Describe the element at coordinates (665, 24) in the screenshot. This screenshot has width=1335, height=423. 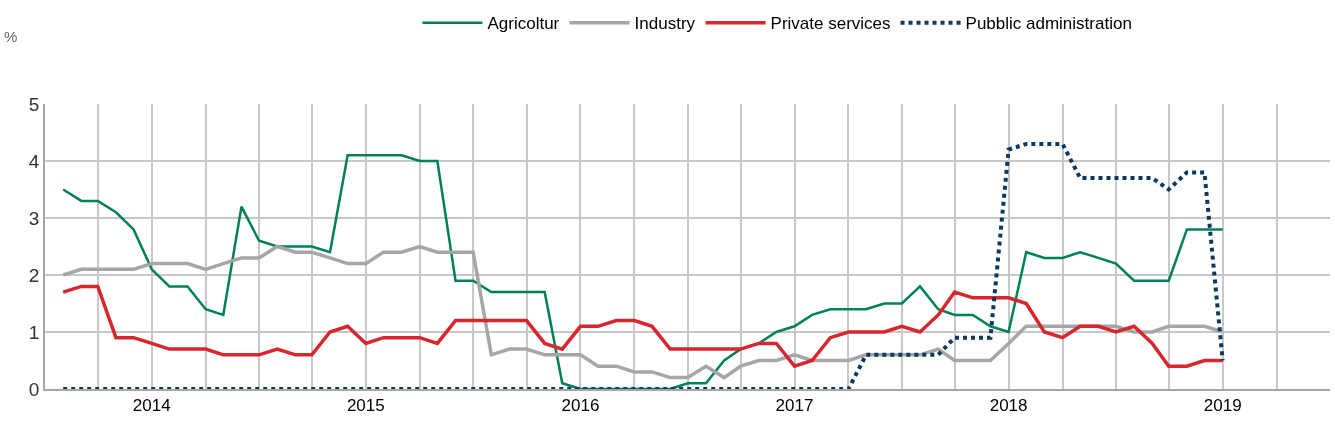
I see `legend-label: Industry` at that location.